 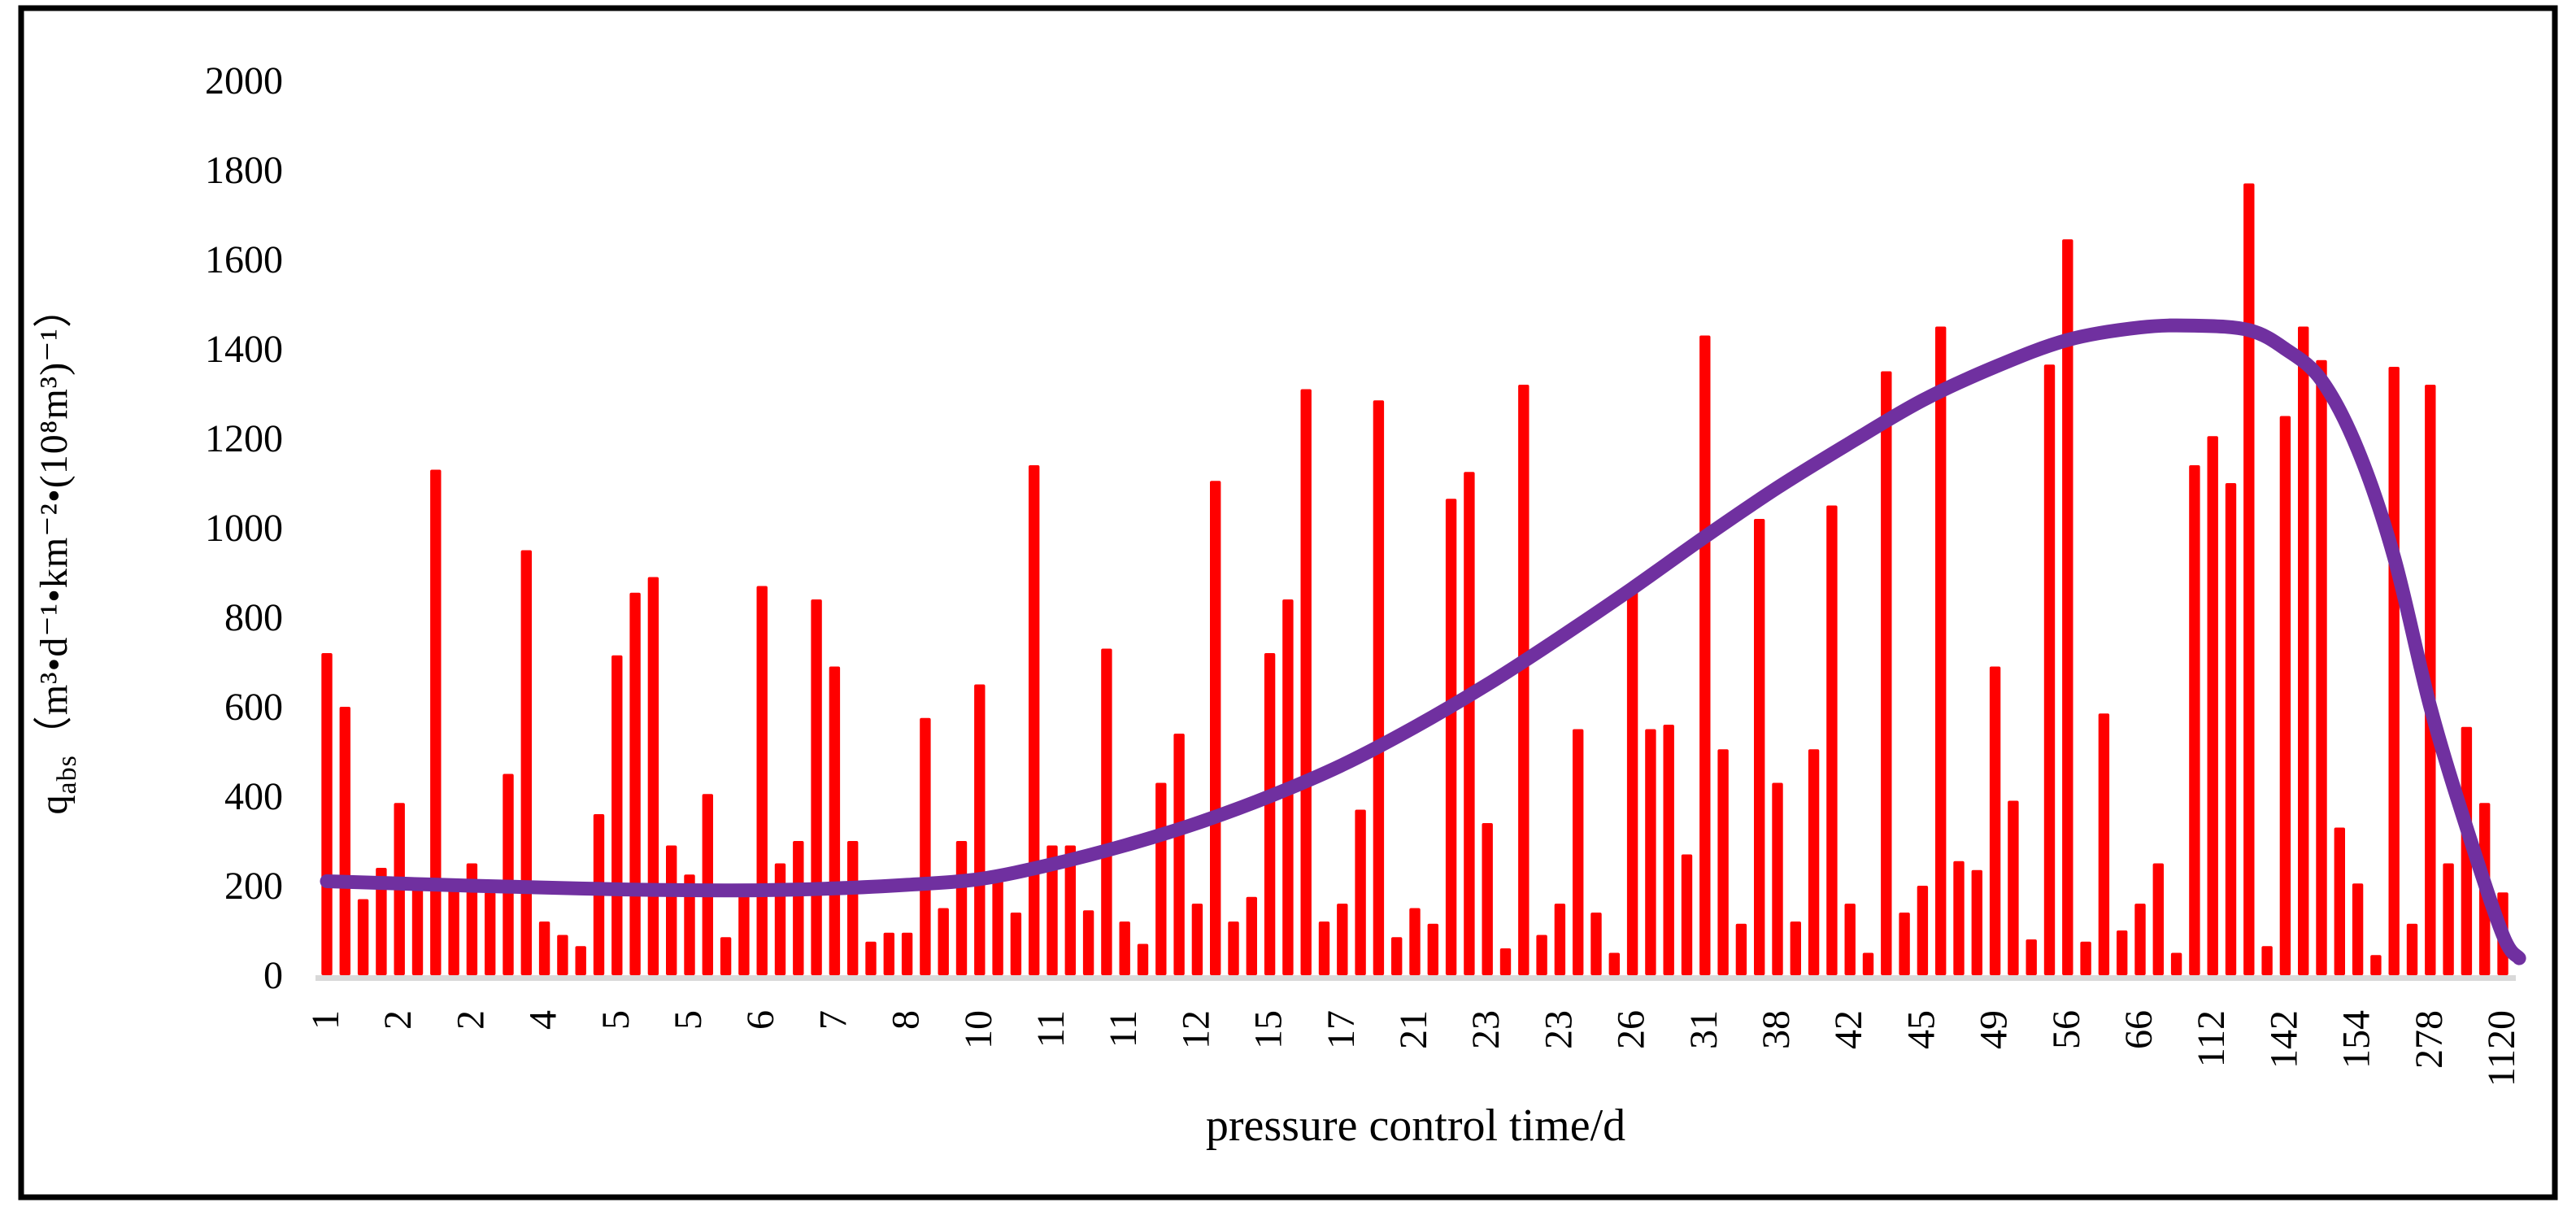 I want to click on y-tick-label: 800, so click(x=253, y=617).